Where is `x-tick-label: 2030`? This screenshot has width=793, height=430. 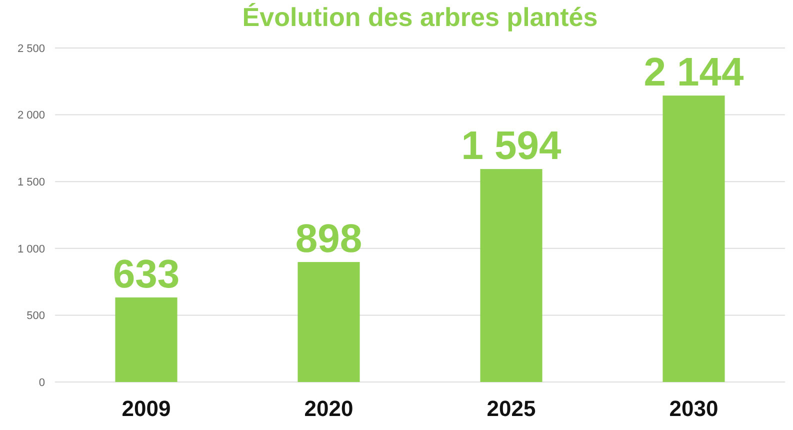
x-tick-label: 2030 is located at coordinates (693, 408).